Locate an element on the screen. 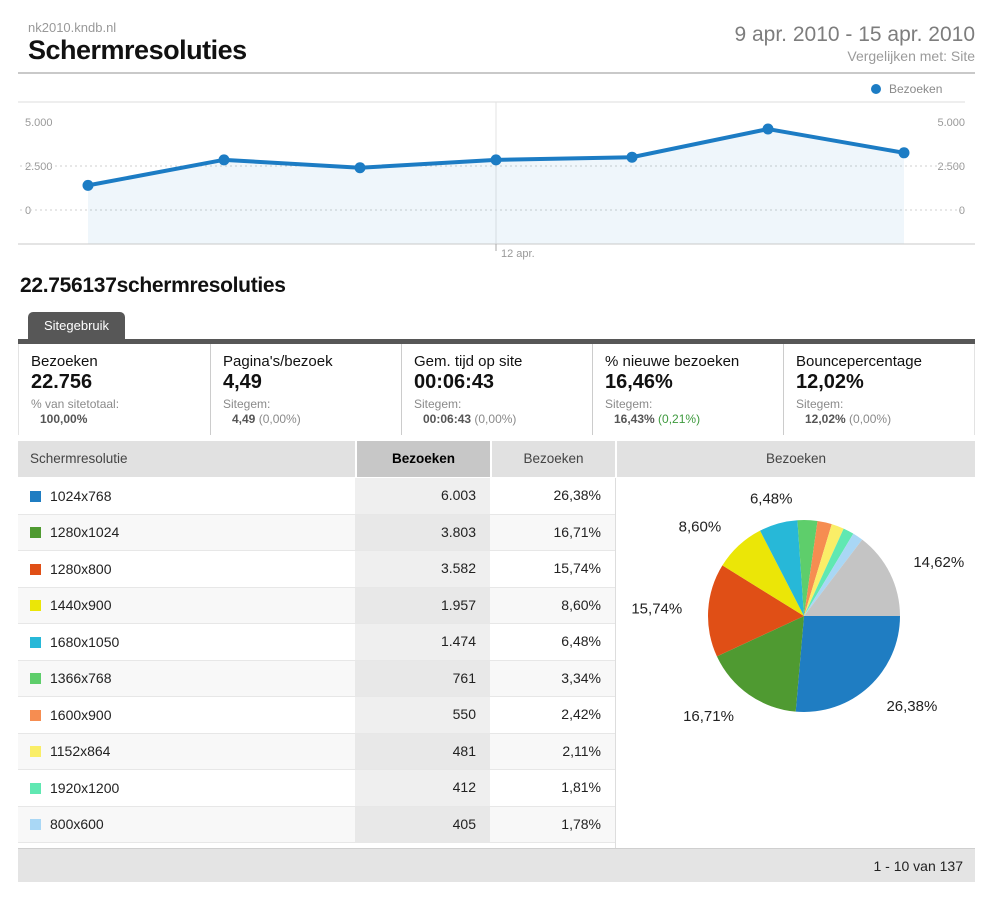 Image resolution: width=1000 pixels, height=917 pixels. col-header-bezoeken-sorted: Bezoeken is located at coordinates (423, 459).